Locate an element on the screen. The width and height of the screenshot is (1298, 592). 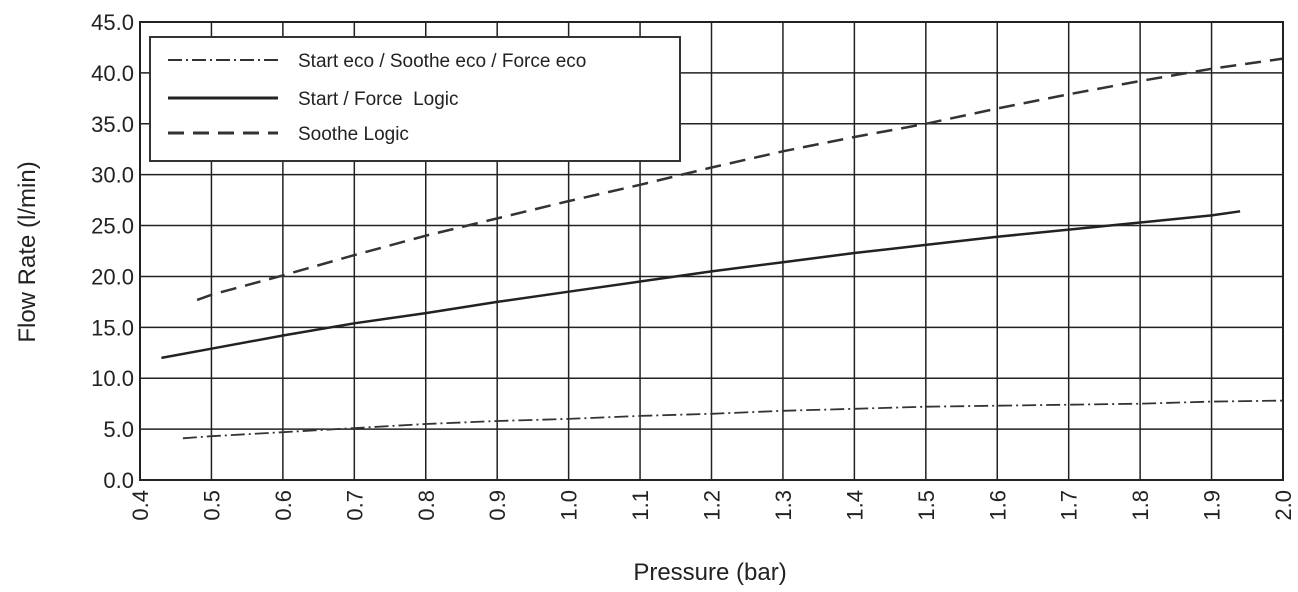
legend-label-logic: Start / Force Logic is located at coordinates (378, 99).